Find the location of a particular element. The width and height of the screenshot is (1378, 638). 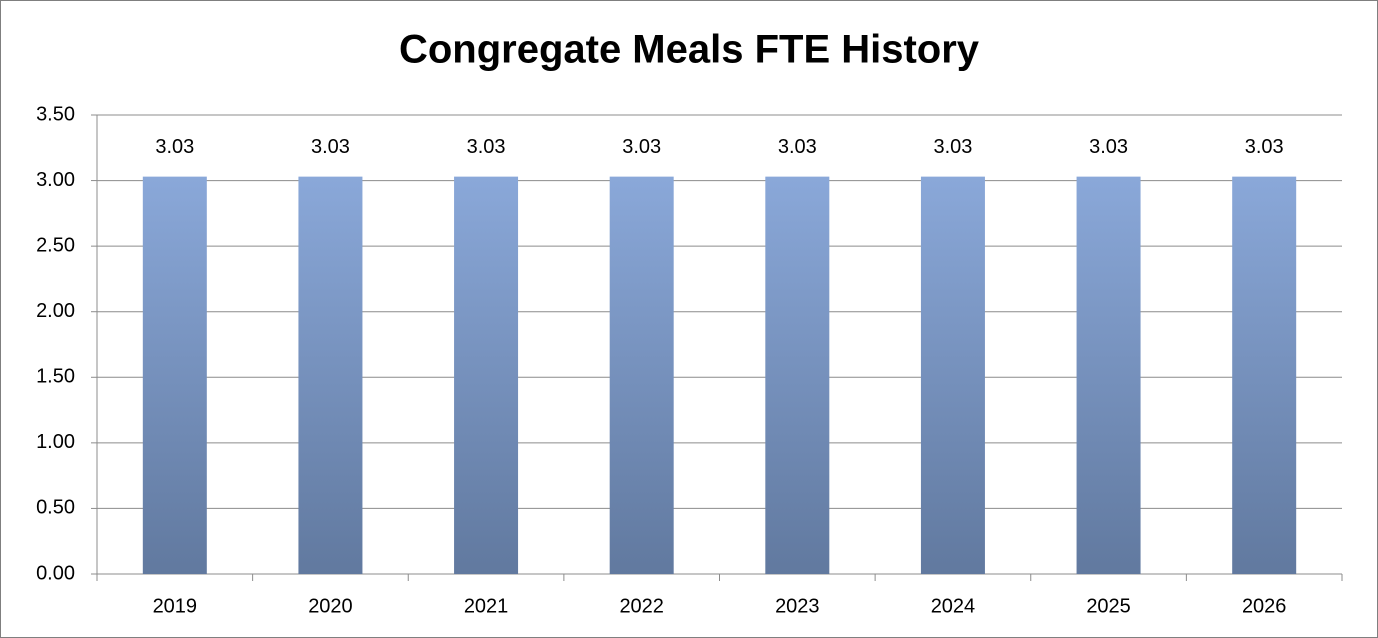

y-tick-label: 0.00 is located at coordinates (55, 573).